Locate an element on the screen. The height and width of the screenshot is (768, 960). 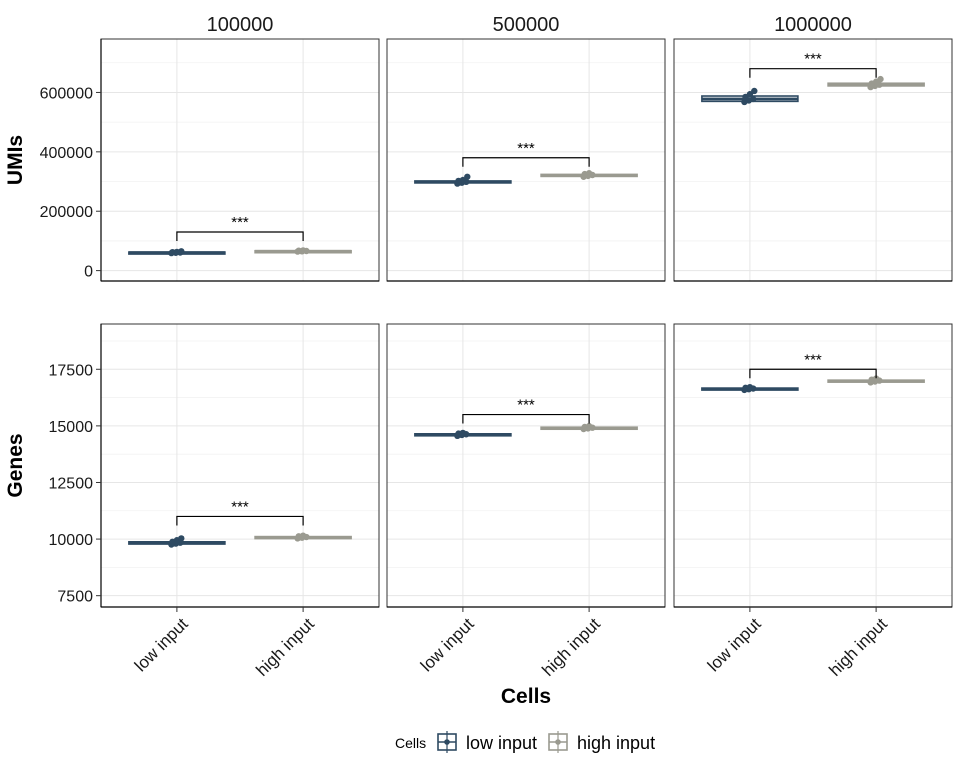
legend-key-low-input is located at coordinates (447, 742).